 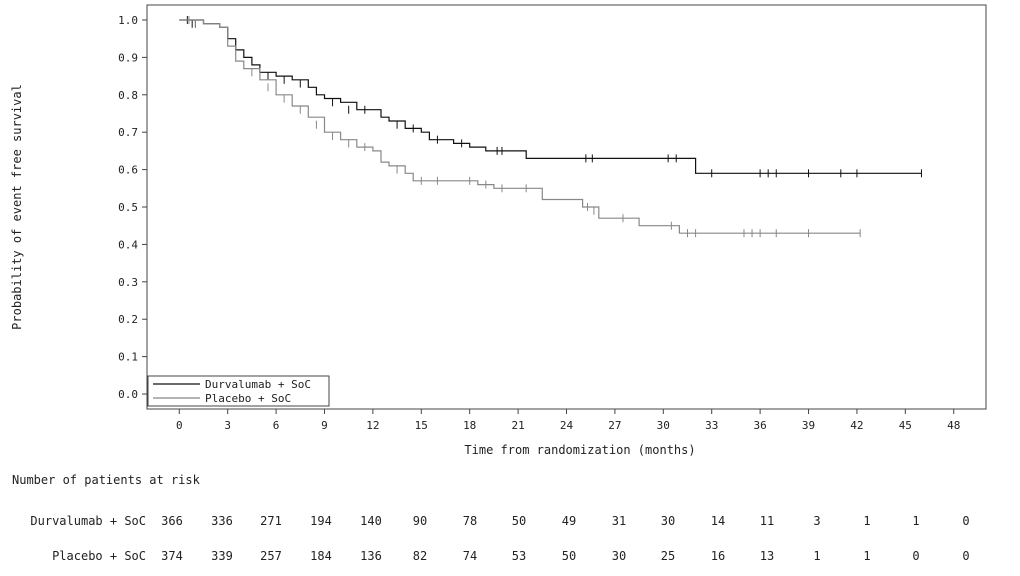 I want to click on risk-cell: 140, so click(x=371, y=521).